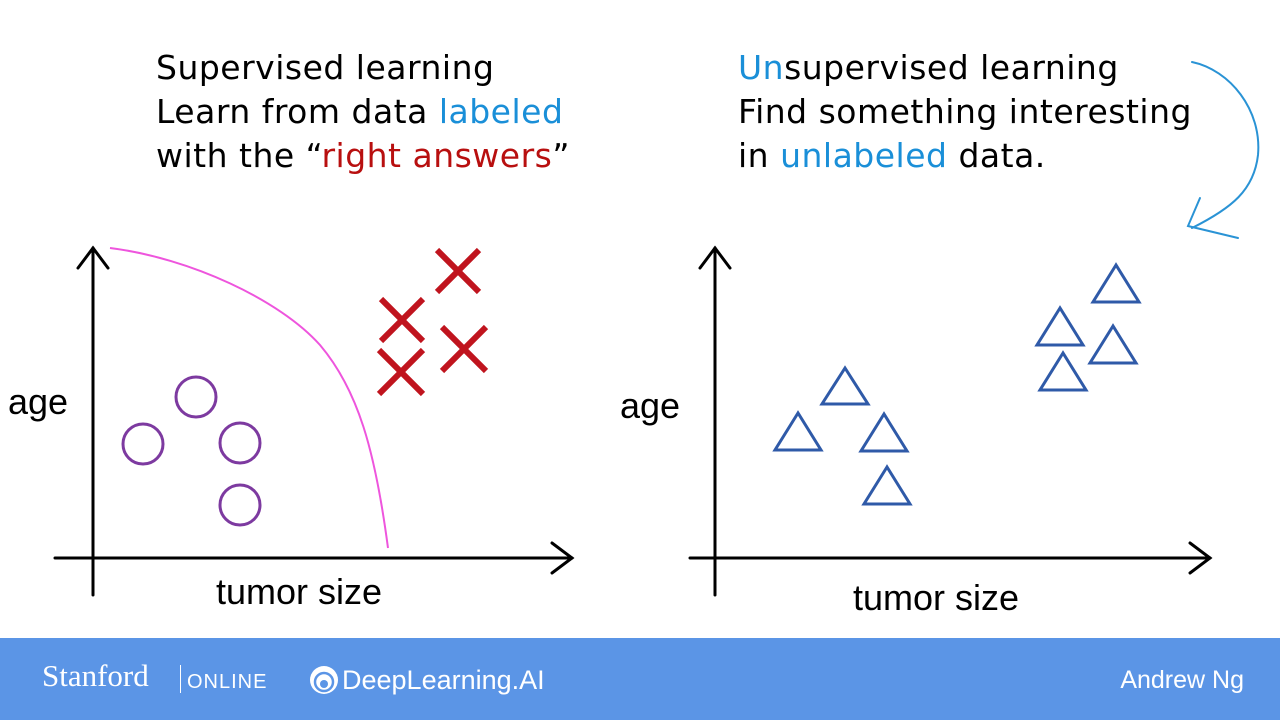 The width and height of the screenshot is (1280, 720). Describe the element at coordinates (180, 679) in the screenshot. I see `wordmark-divider` at that location.